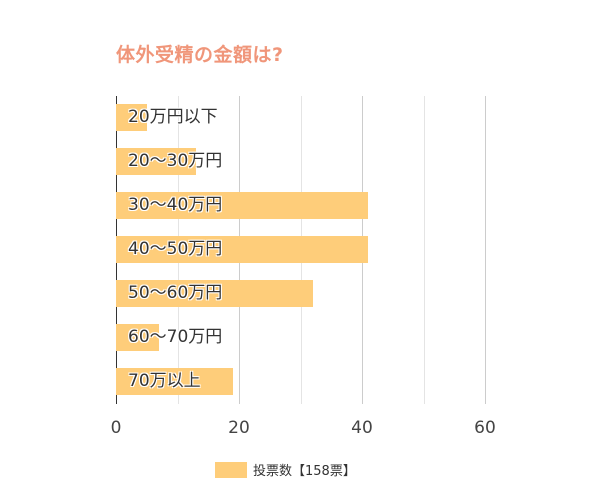 Image resolution: width=600 pixels, height=500 pixels. What do you see at coordinates (173, 117) in the screenshot?
I see `bar-label: 20万円以下` at bounding box center [173, 117].